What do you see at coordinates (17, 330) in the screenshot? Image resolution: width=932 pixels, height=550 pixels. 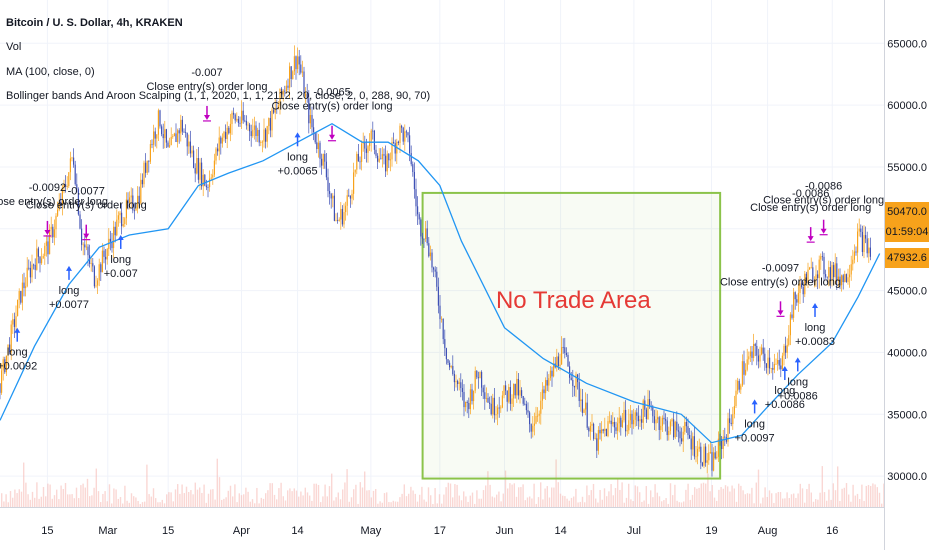 I see `long-arrow-head` at bounding box center [17, 330].